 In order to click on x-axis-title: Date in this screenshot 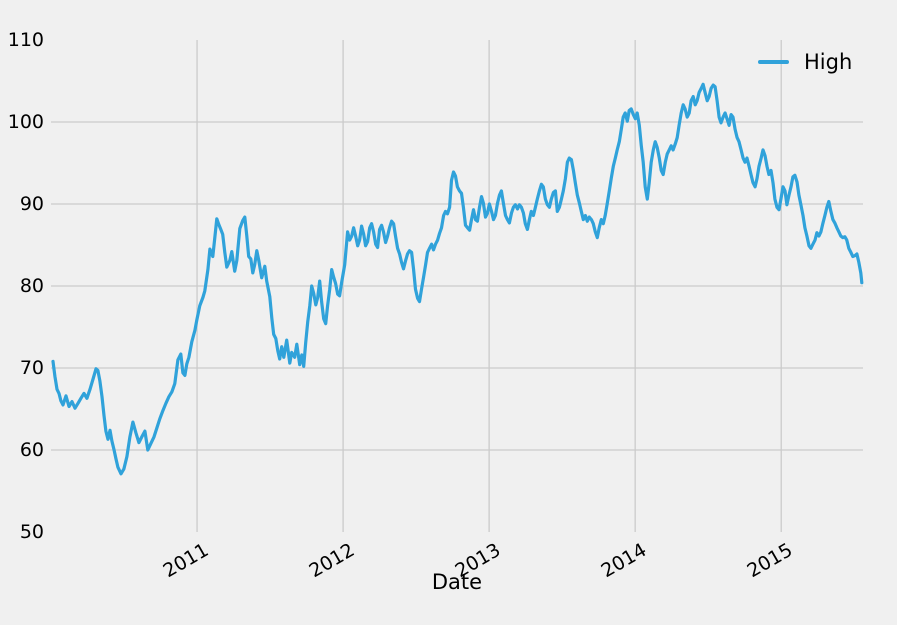, I will do `click(457, 582)`.